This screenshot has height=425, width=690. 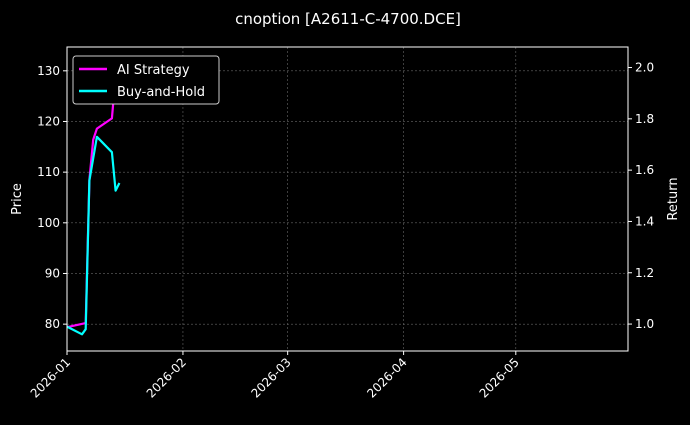 What do you see at coordinates (161, 92) in the screenshot?
I see `legend-label-buy-and-hold: Buy-and-Hold` at bounding box center [161, 92].